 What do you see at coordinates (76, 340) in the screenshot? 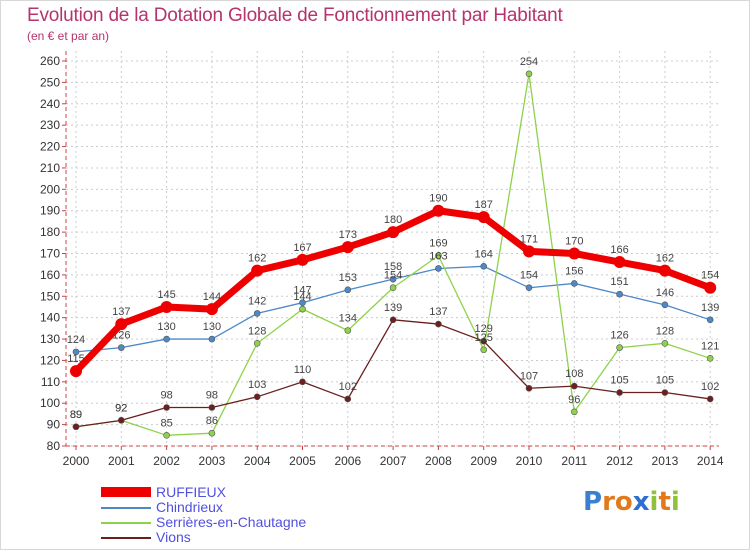
I see `data-label: 124` at bounding box center [76, 340].